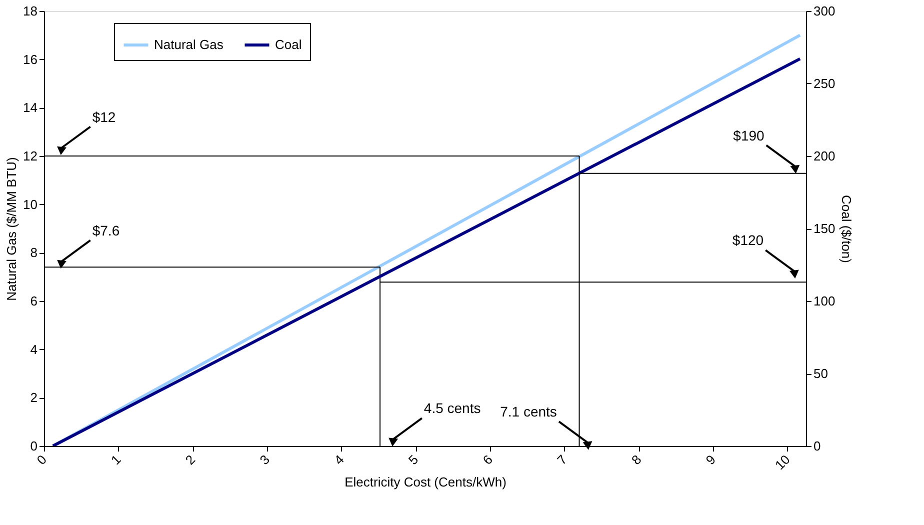 The height and width of the screenshot is (525, 924). Describe the element at coordinates (30, 156) in the screenshot. I see `y-tick-label: 12` at that location.